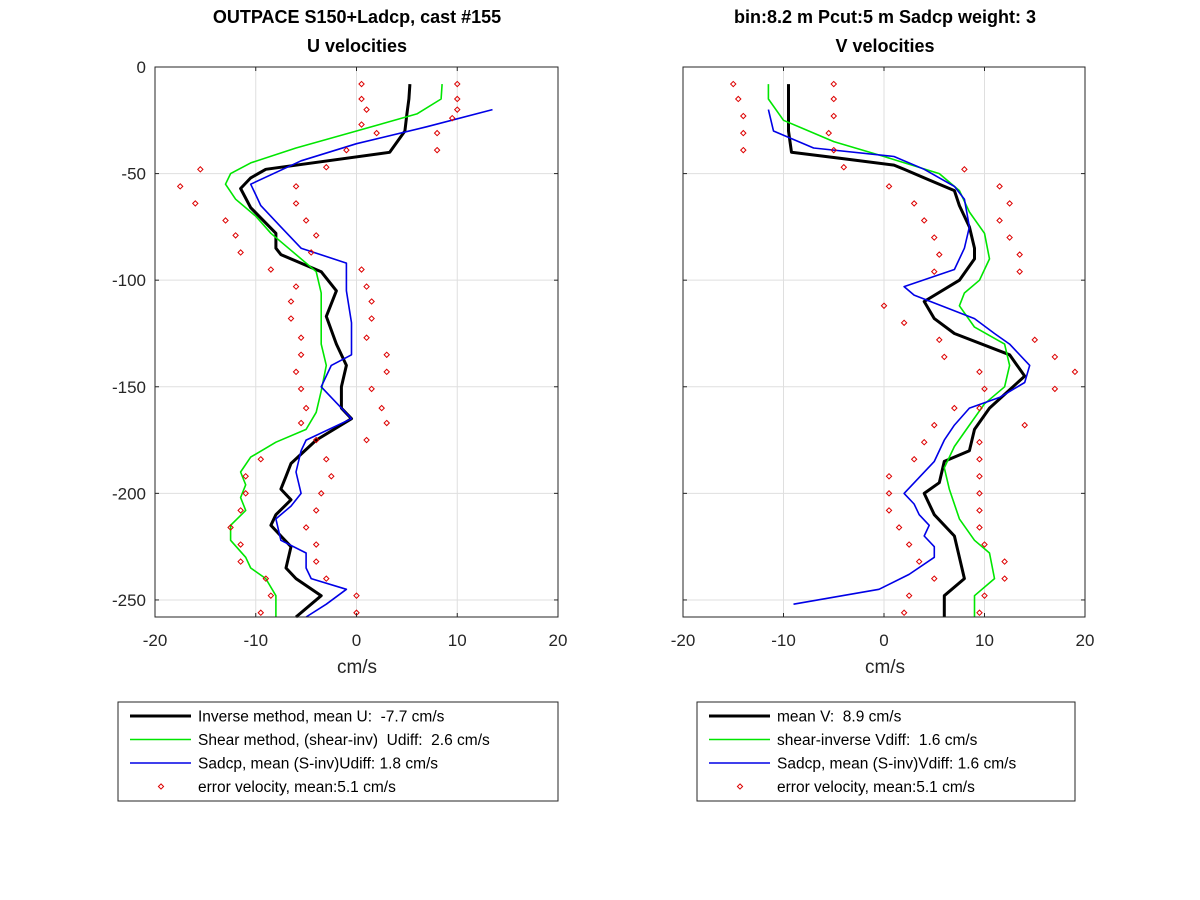 This screenshot has height=900, width=1200. What do you see at coordinates (129, 493) in the screenshot?
I see `y-tick-label: -200` at bounding box center [129, 493].